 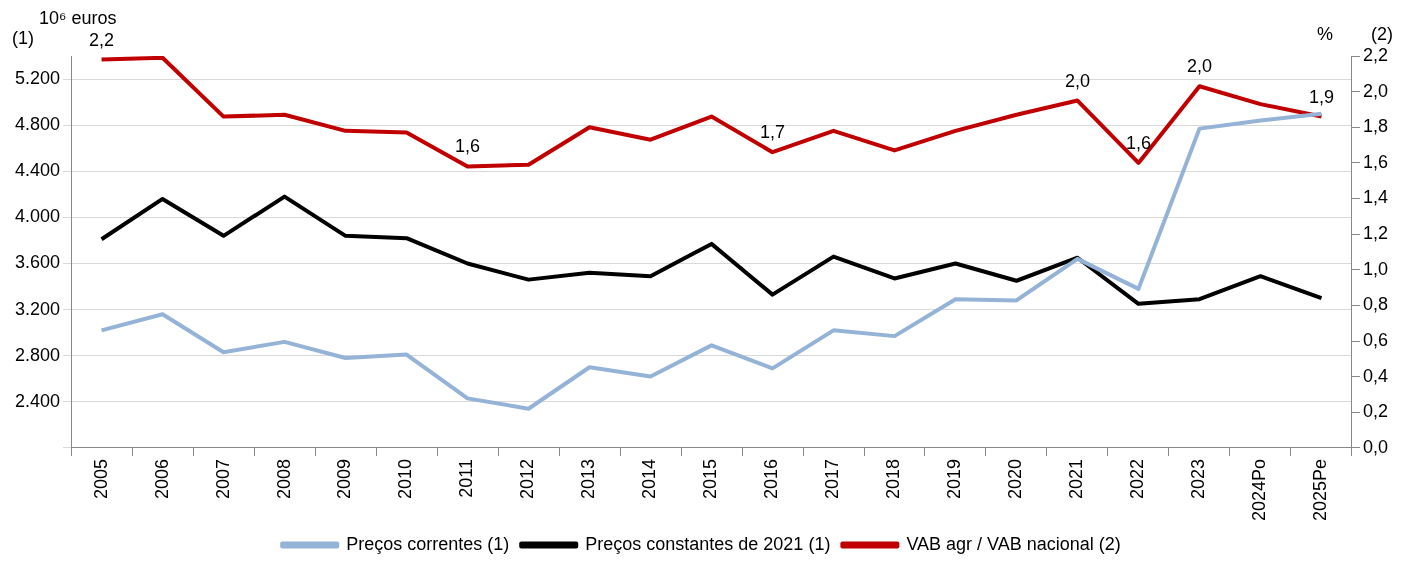 I want to click on x-tick-label: 2005, so click(x=100, y=478).